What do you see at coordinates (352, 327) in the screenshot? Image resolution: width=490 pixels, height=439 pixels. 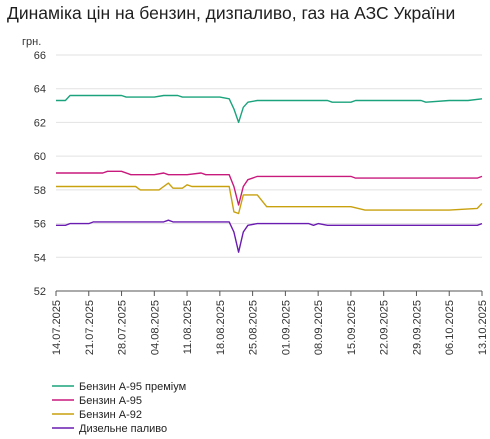 I see `x-tick-label-9: 15.09.2025` at bounding box center [352, 327].